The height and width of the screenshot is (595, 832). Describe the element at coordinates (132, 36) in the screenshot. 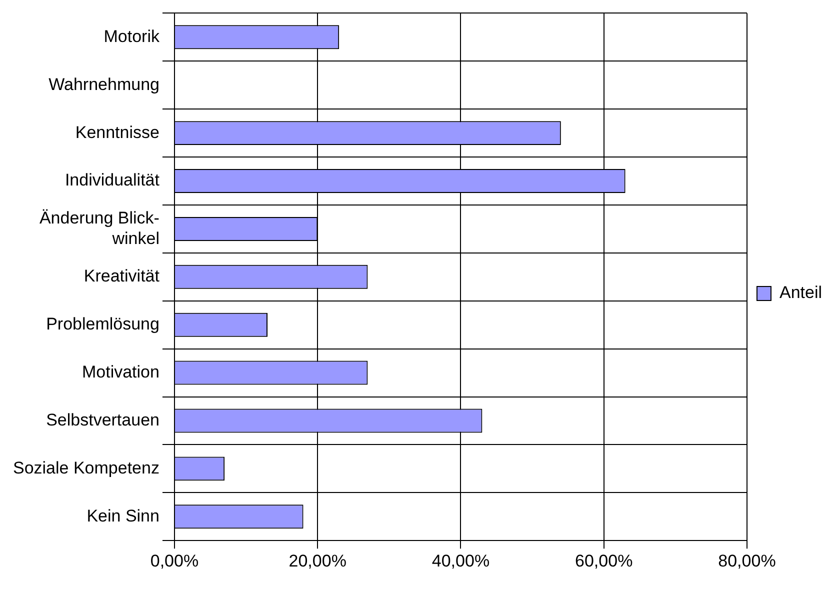

I see `y-tick-label: Motorik` at that location.